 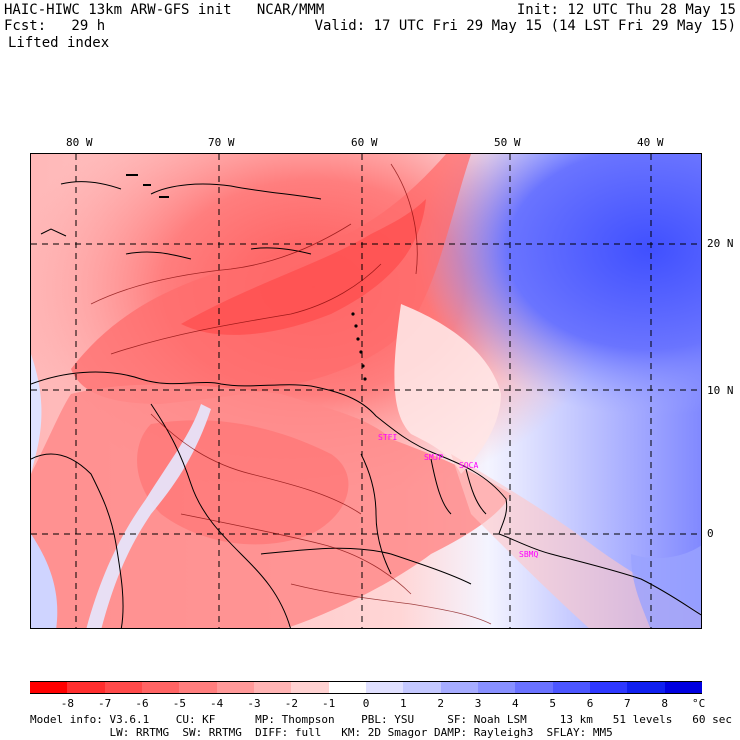 I want to click on colorbar-label: 7, so click(x=627, y=703).